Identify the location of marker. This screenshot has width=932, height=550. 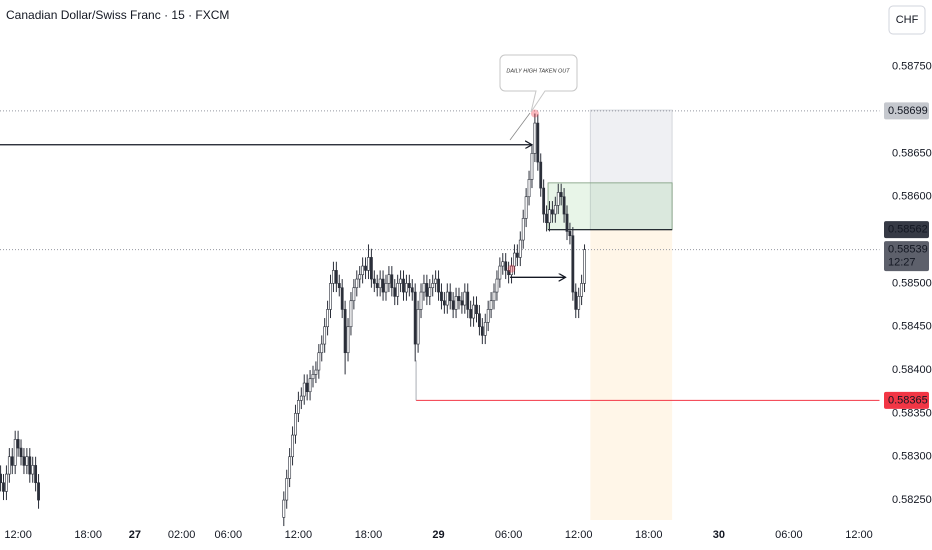
(511, 268).